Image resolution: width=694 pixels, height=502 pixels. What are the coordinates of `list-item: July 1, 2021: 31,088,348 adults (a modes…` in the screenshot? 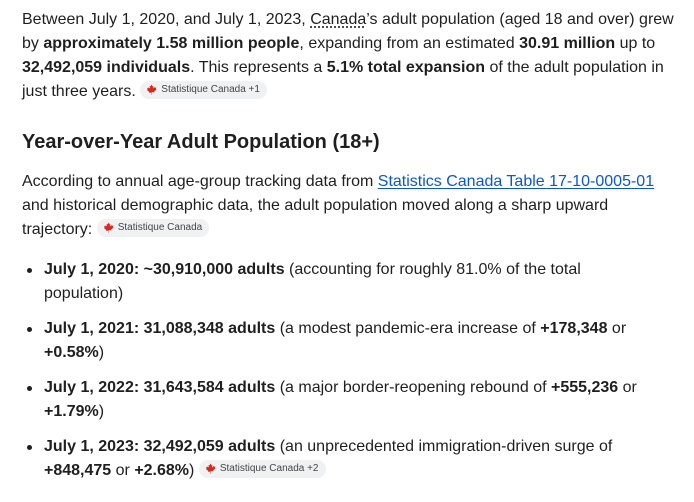 It's located at (342, 341).